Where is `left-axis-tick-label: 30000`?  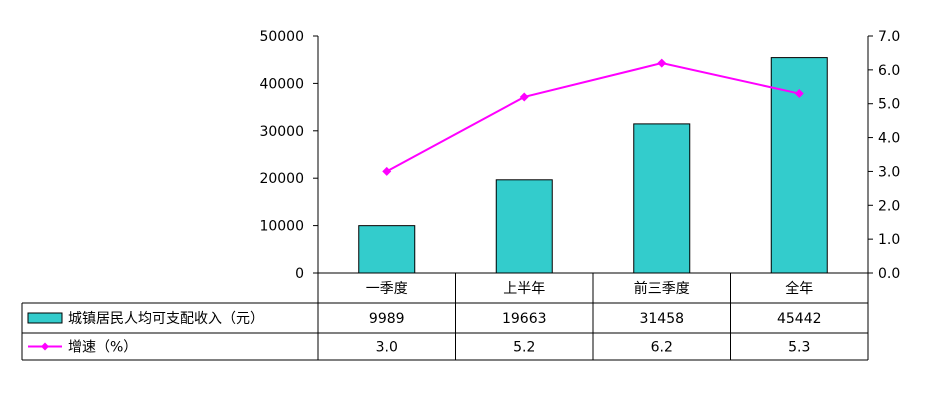
left-axis-tick-label: 30000 is located at coordinates (281, 132).